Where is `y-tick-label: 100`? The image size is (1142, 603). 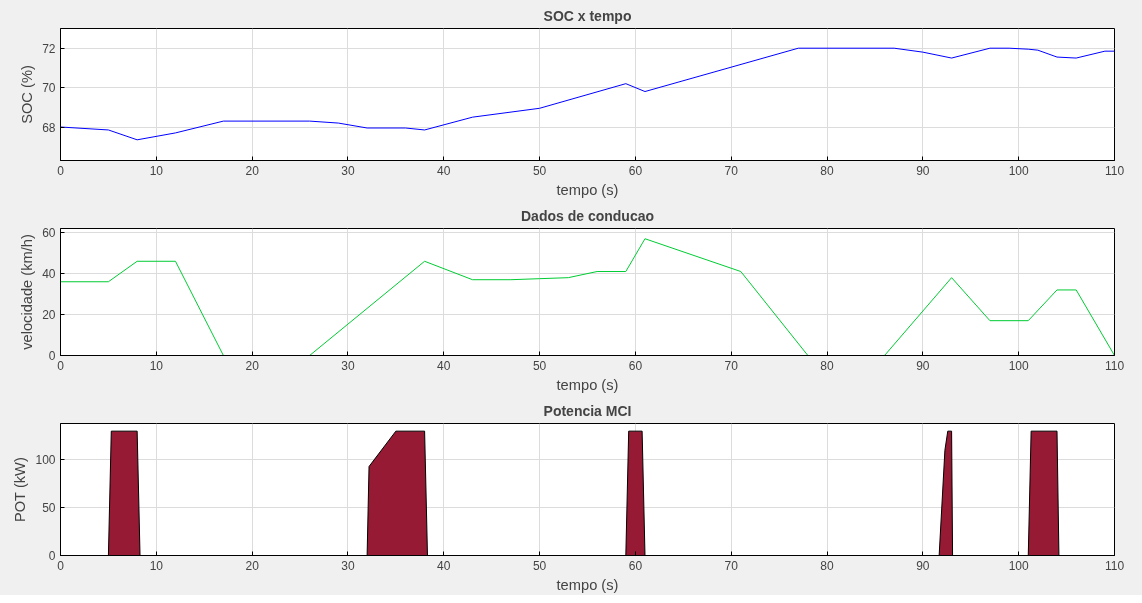
y-tick-label: 100 is located at coordinates (45, 460).